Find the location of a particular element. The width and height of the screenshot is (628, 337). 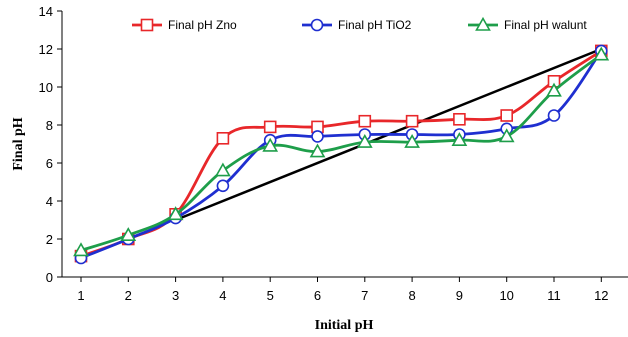

x-tick-label: 1 is located at coordinates (80, 295).